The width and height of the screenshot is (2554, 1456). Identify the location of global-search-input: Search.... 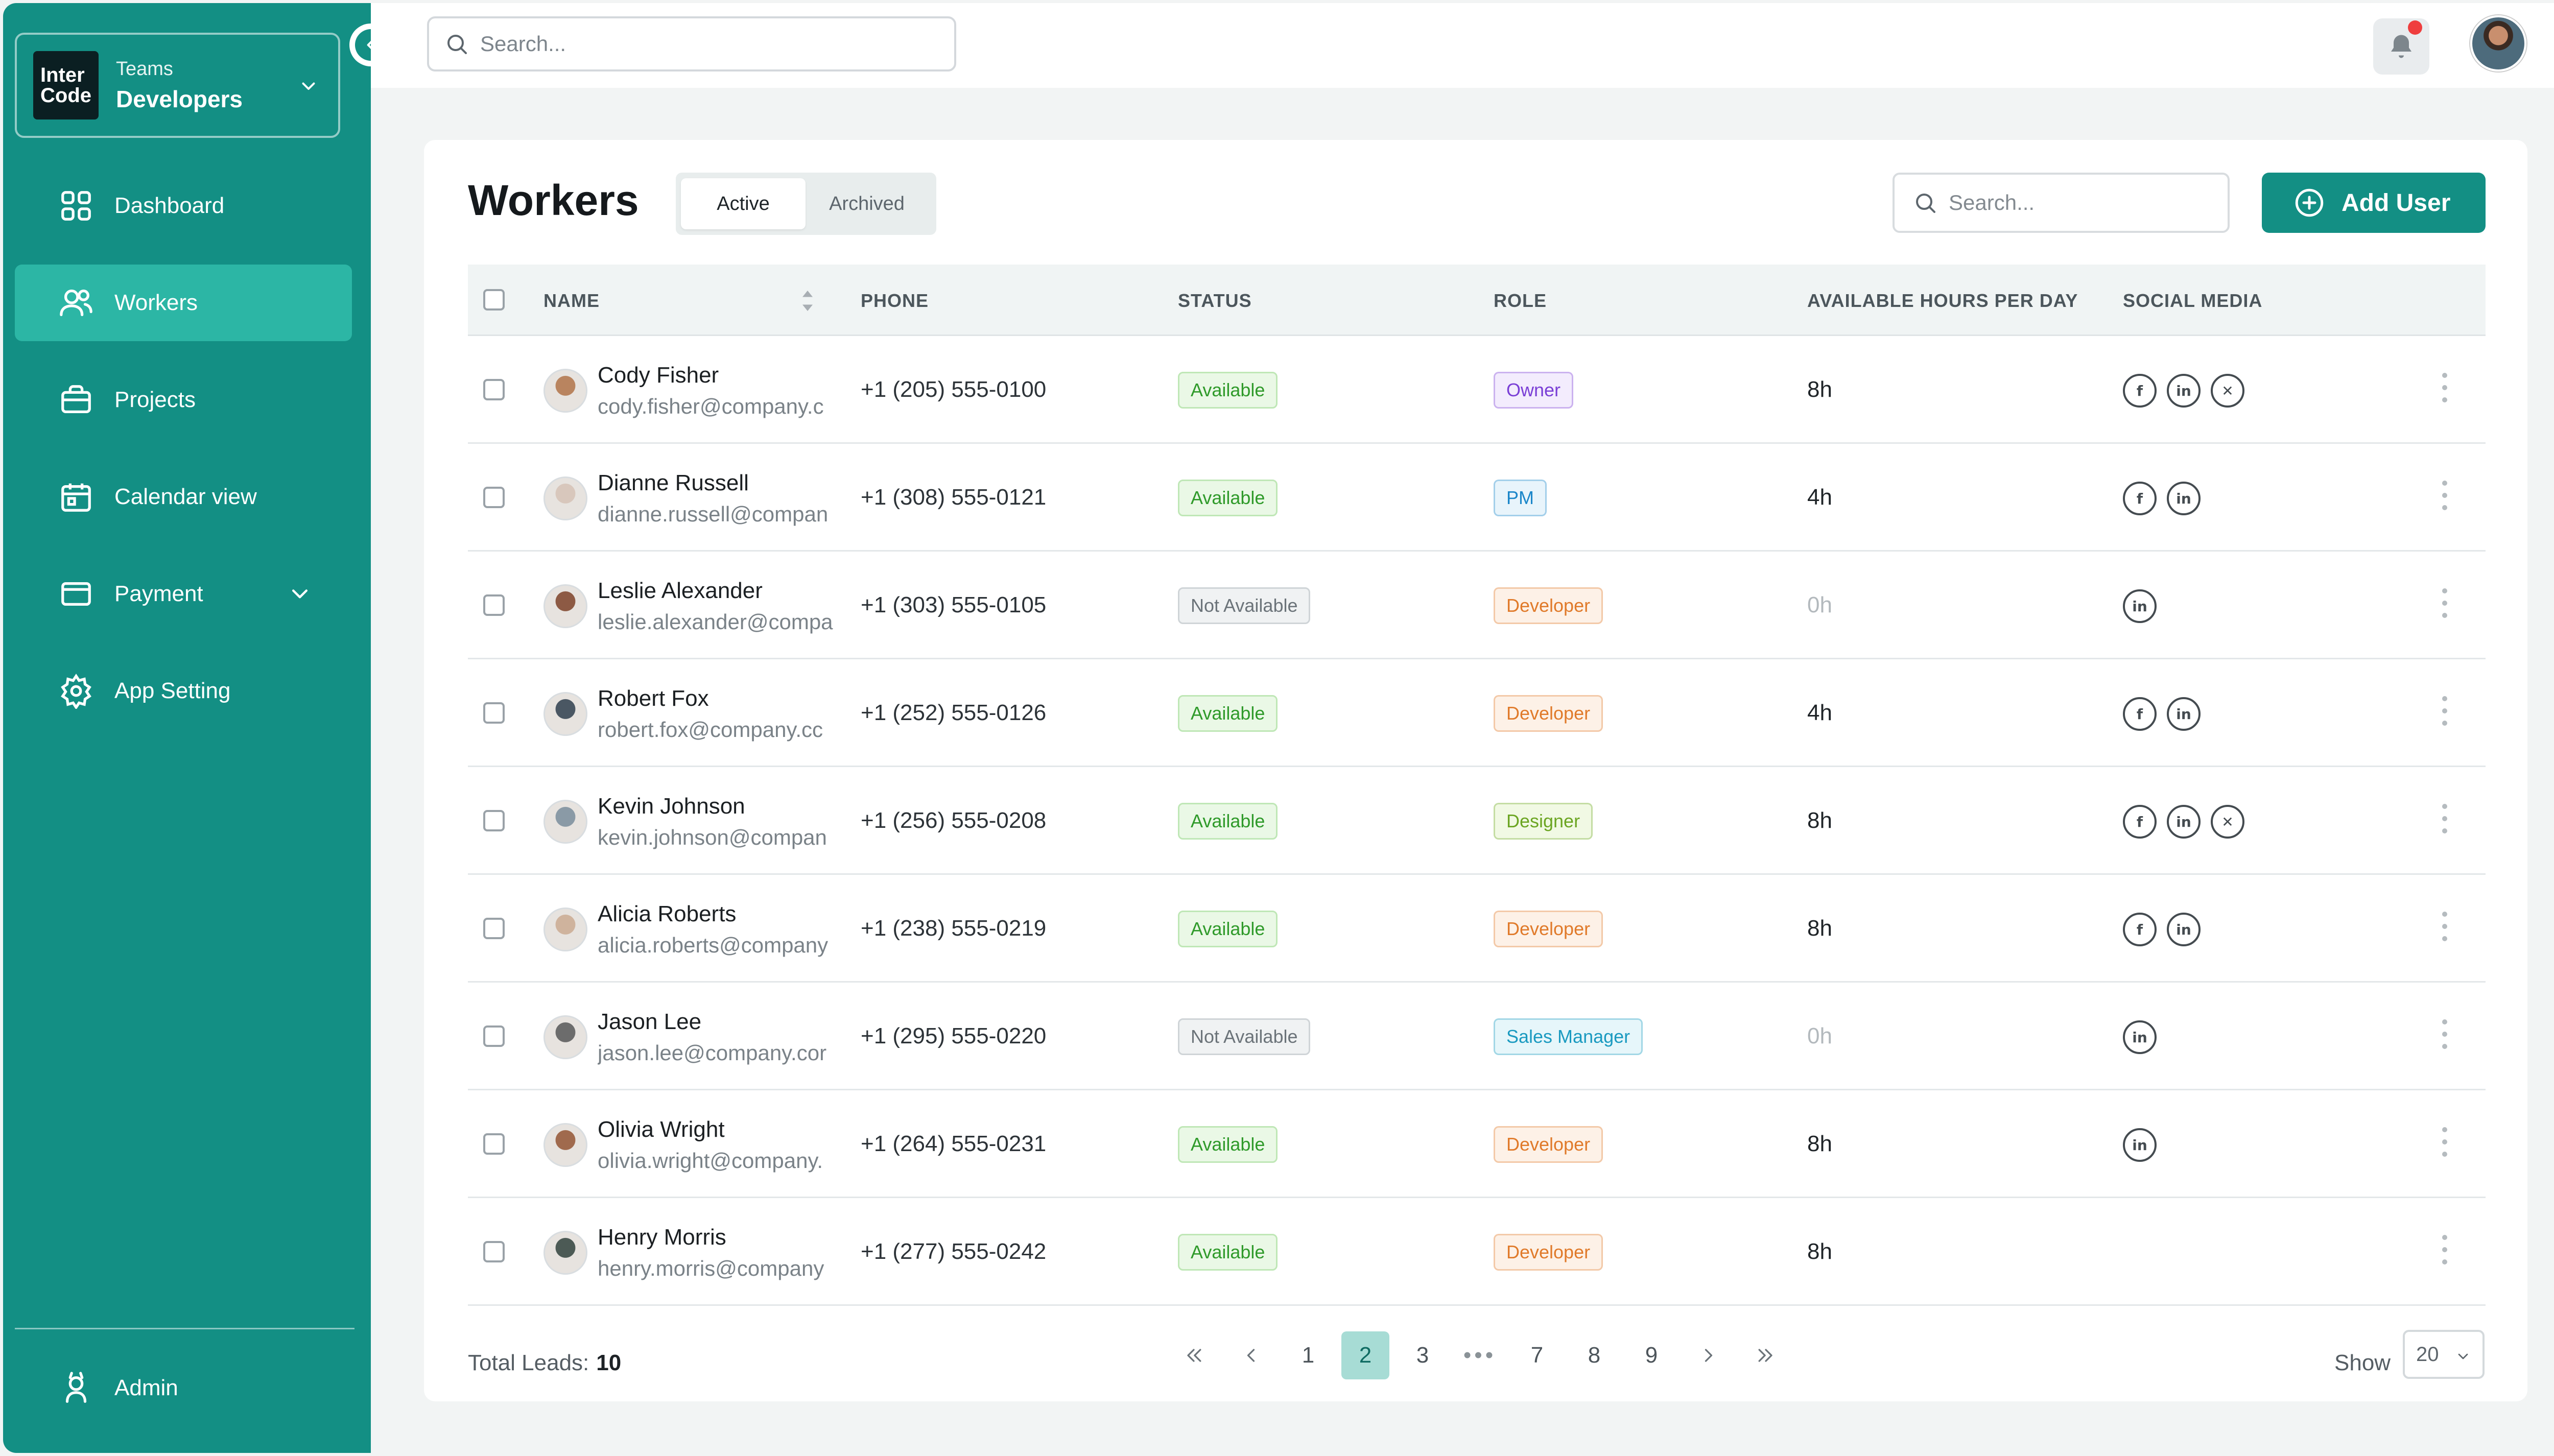
(692, 44).